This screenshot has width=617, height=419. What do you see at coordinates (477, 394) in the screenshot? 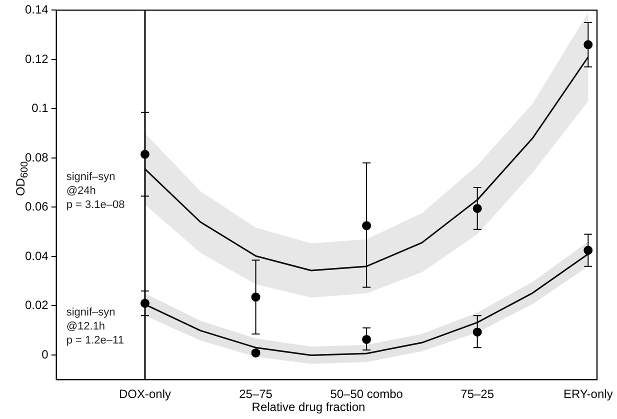
I see `x-tick-label: 75–25` at bounding box center [477, 394].